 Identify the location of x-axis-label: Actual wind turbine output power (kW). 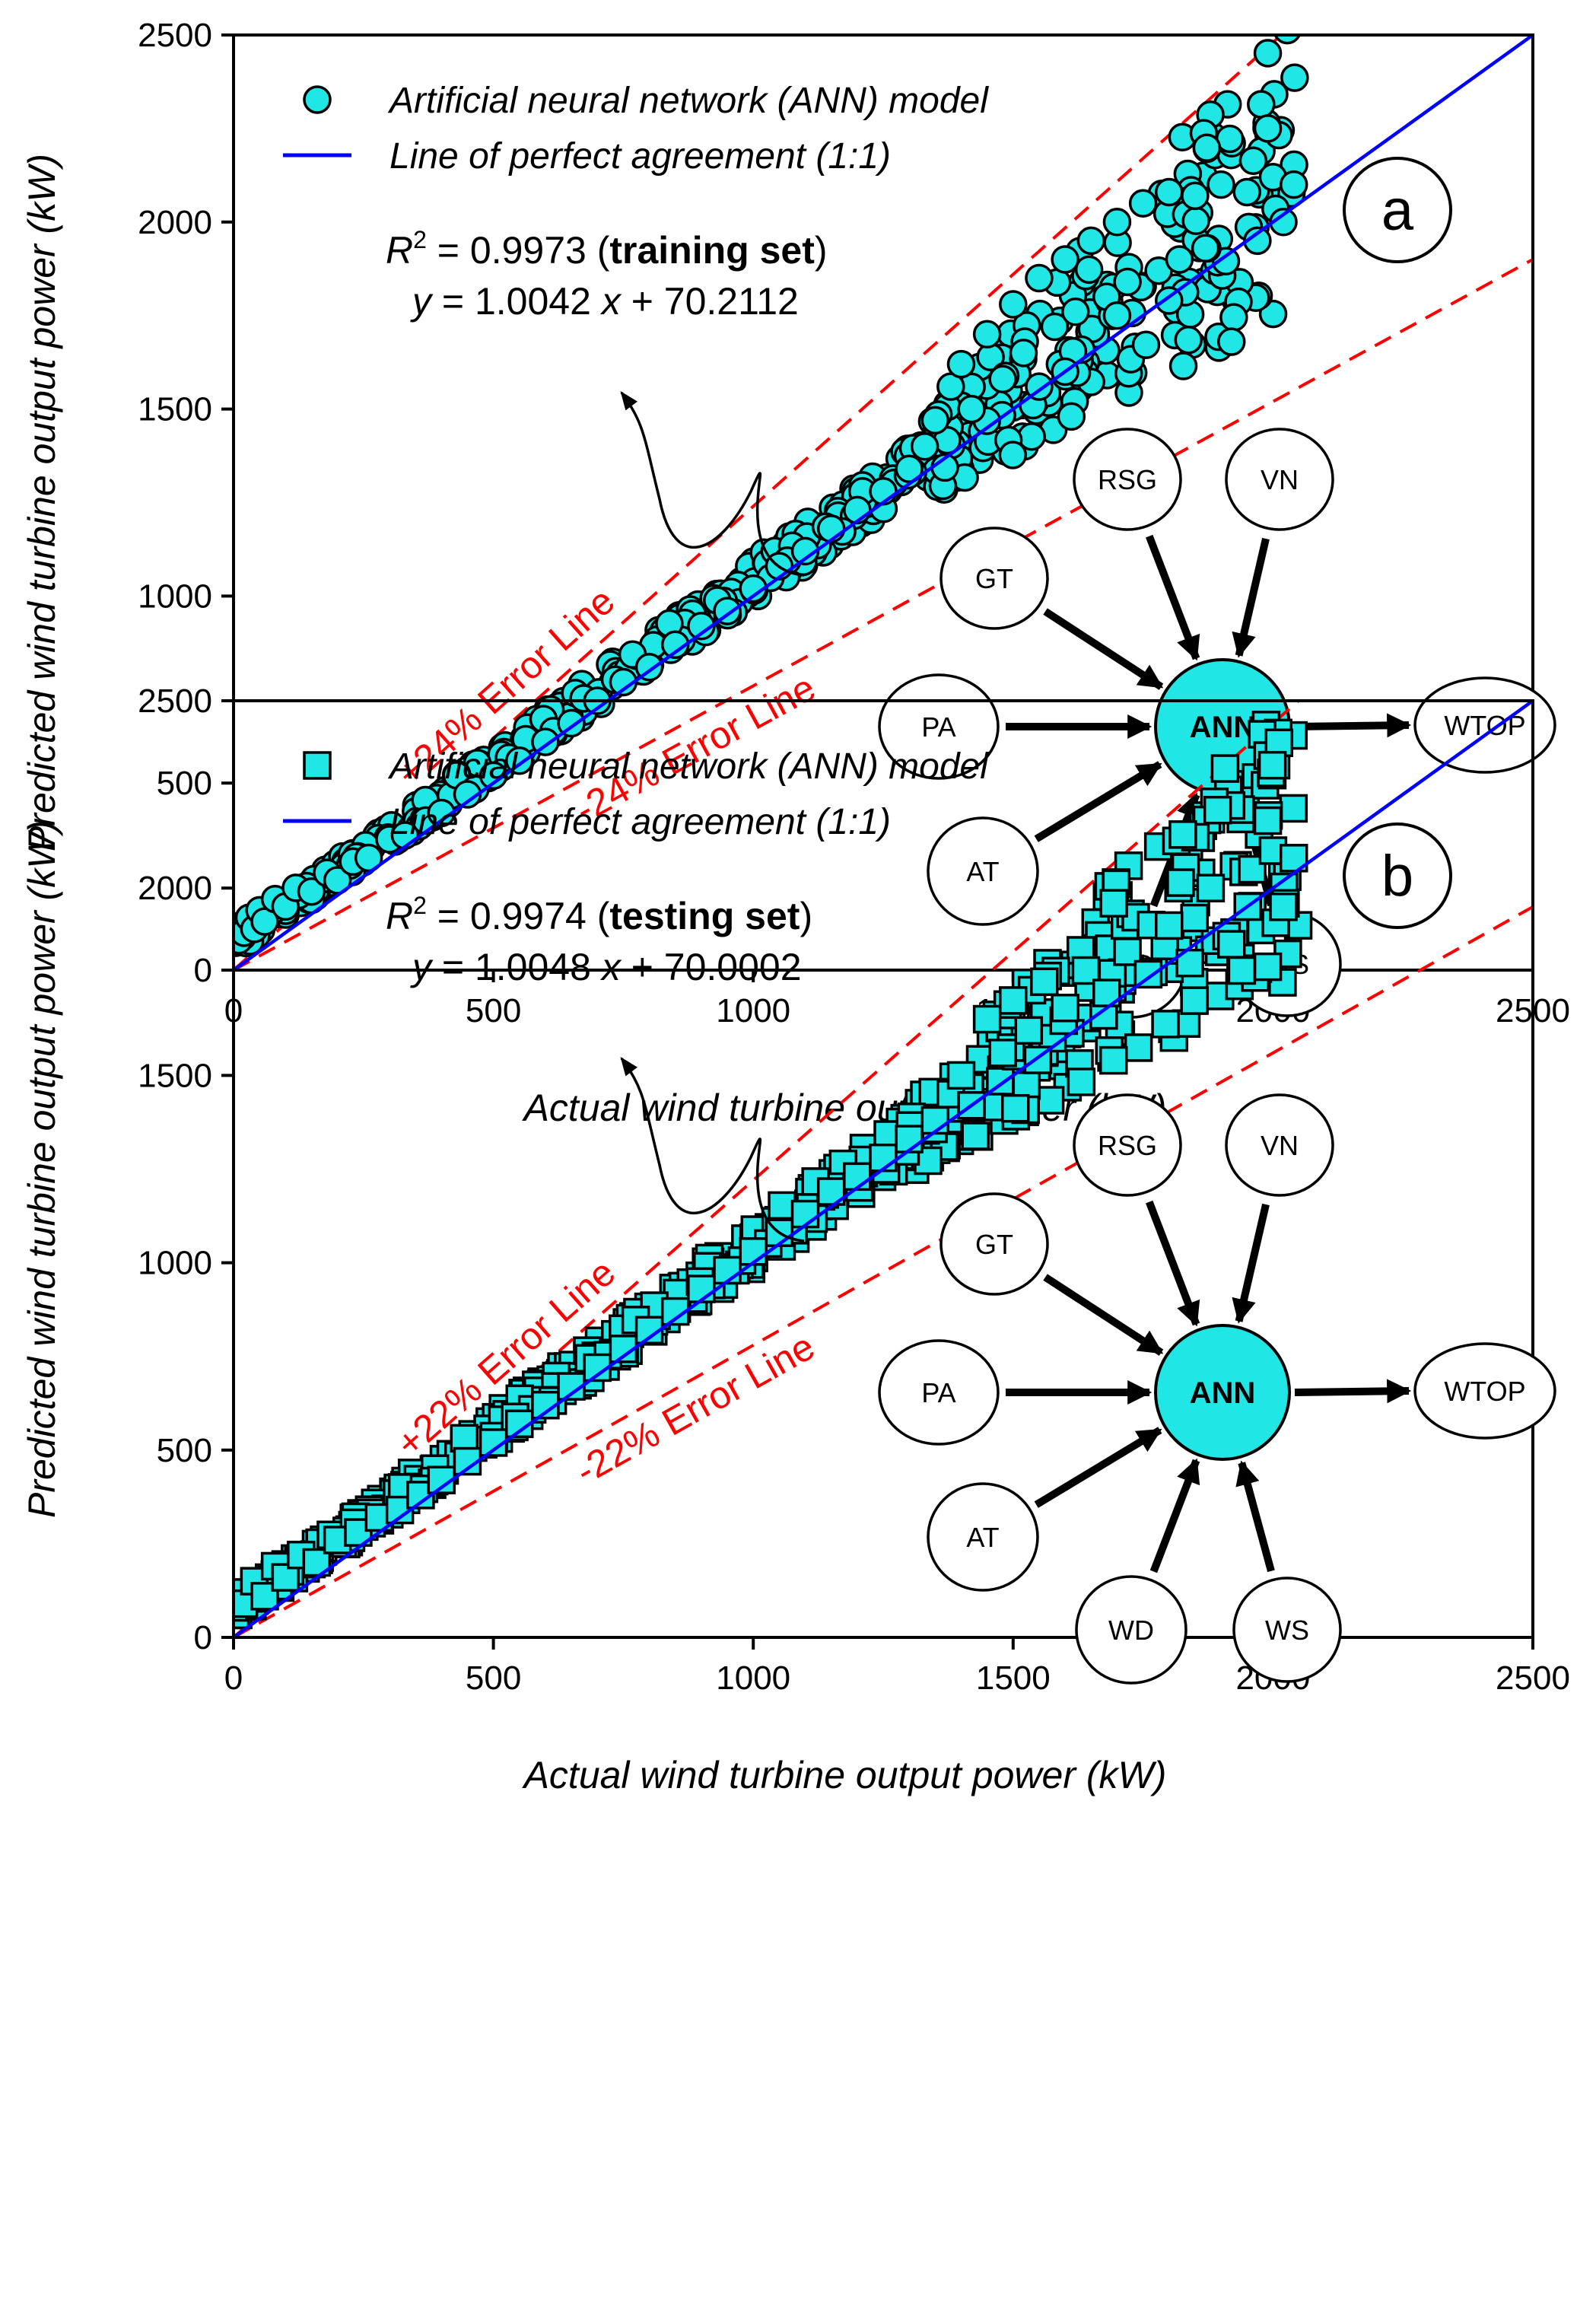
(844, 1775).